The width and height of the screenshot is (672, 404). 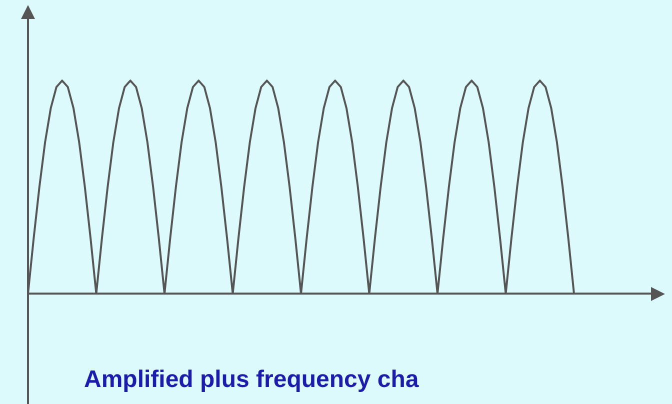 What do you see at coordinates (251, 380) in the screenshot?
I see `text: Amplified plus frequency cha` at bounding box center [251, 380].